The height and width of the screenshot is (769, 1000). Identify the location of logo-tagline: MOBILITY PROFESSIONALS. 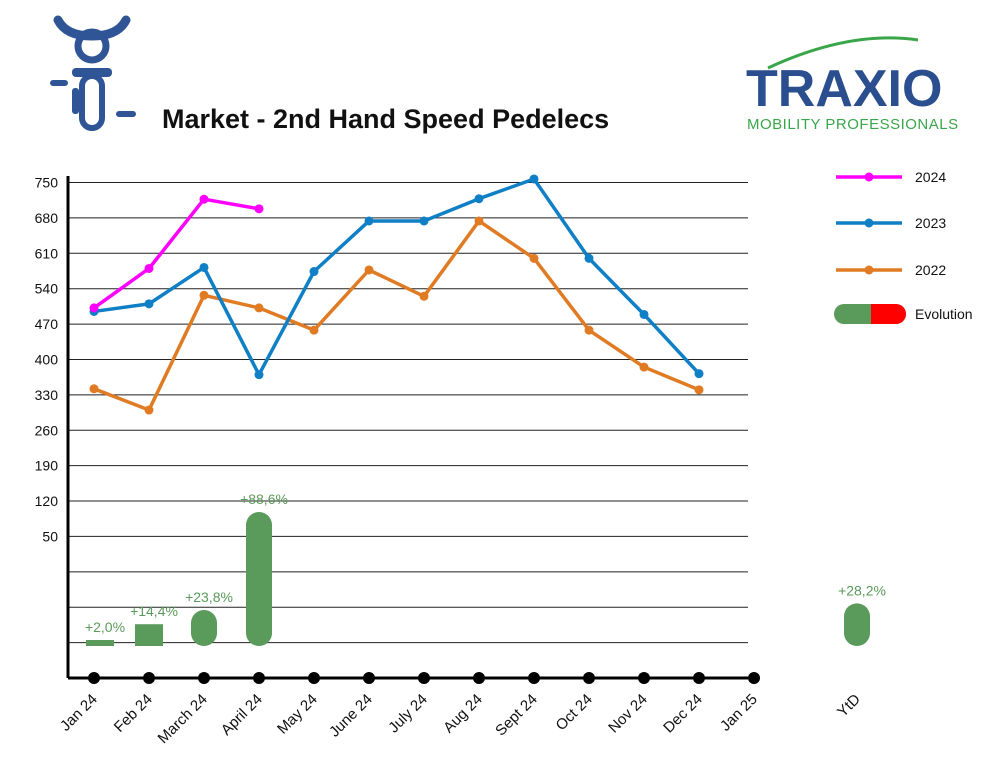
(853, 124).